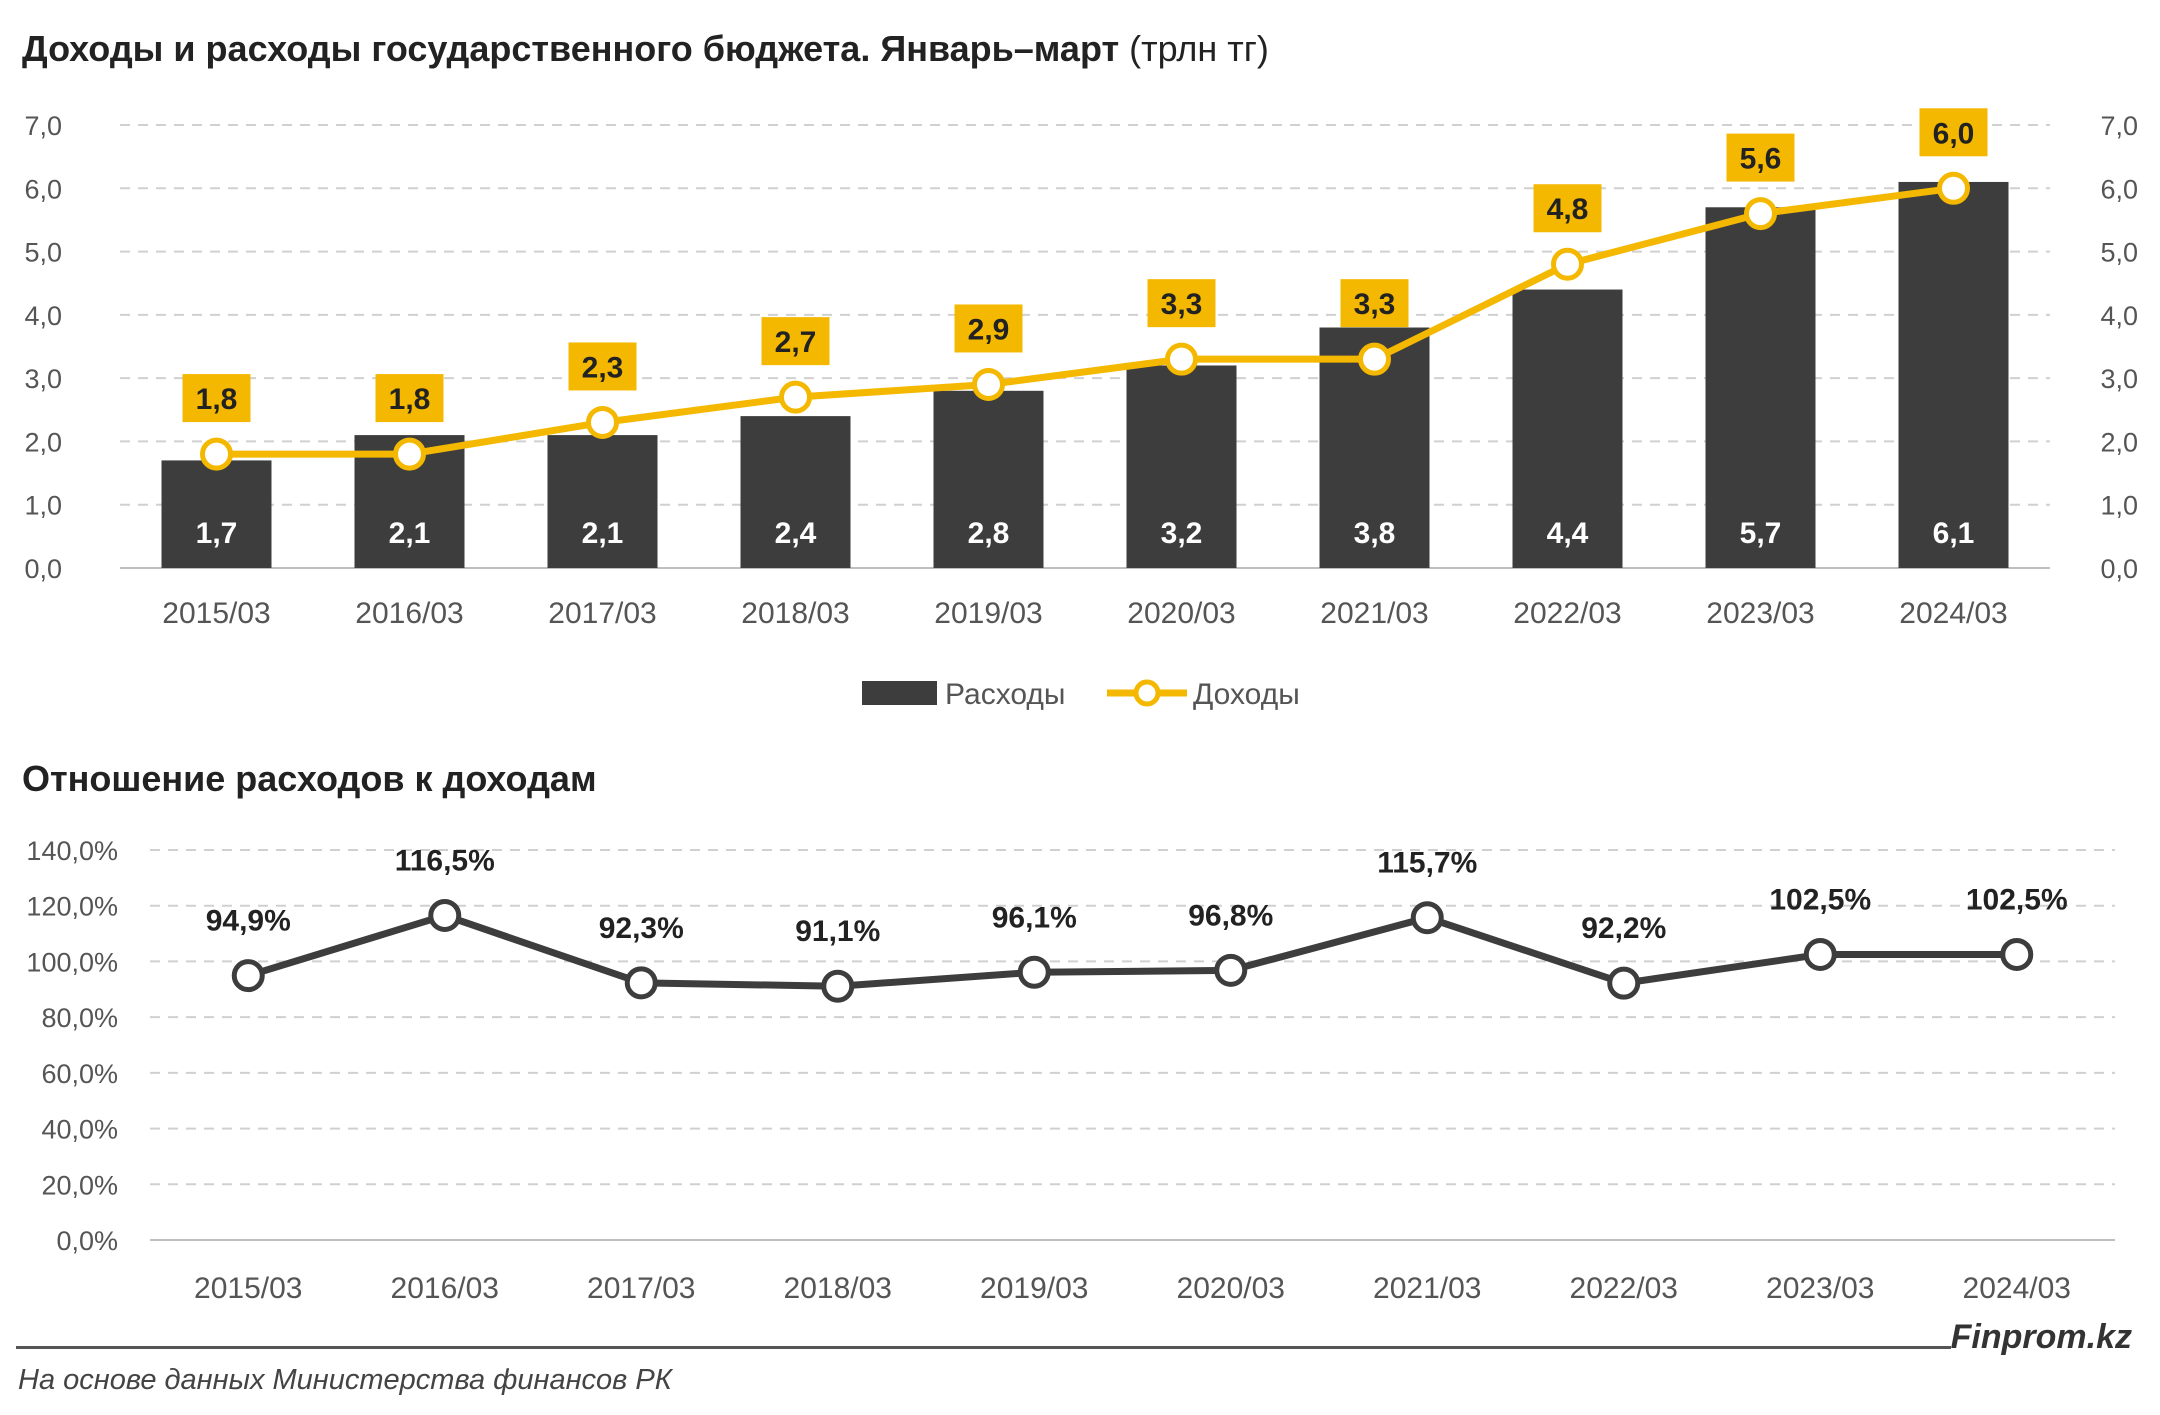  Describe the element at coordinates (1230, 915) in the screenshot. I see `ratio-value-label: 96,8%` at that location.